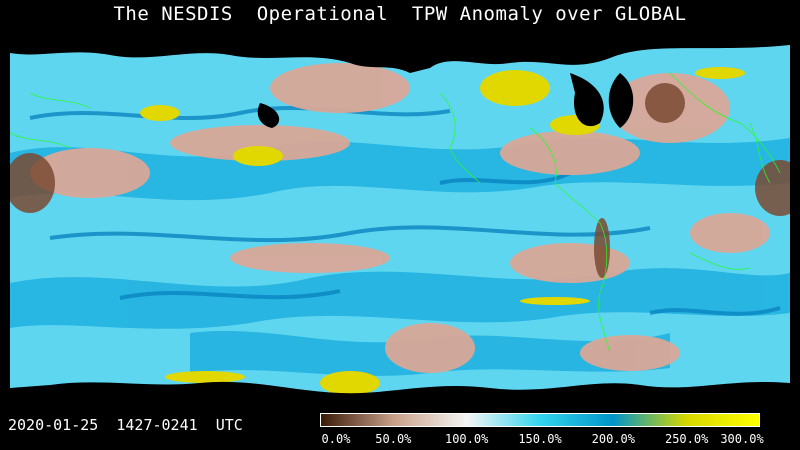  What do you see at coordinates (686, 439) in the screenshot?
I see `colorbar-tick-label: 250.0%` at bounding box center [686, 439].